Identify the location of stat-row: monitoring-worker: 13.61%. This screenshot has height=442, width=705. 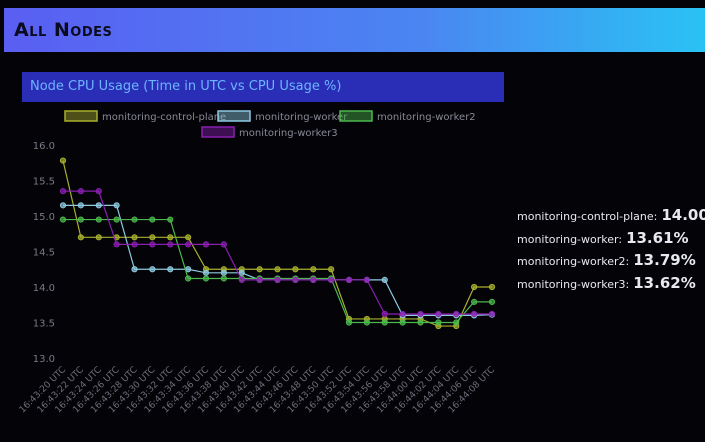
(611, 239).